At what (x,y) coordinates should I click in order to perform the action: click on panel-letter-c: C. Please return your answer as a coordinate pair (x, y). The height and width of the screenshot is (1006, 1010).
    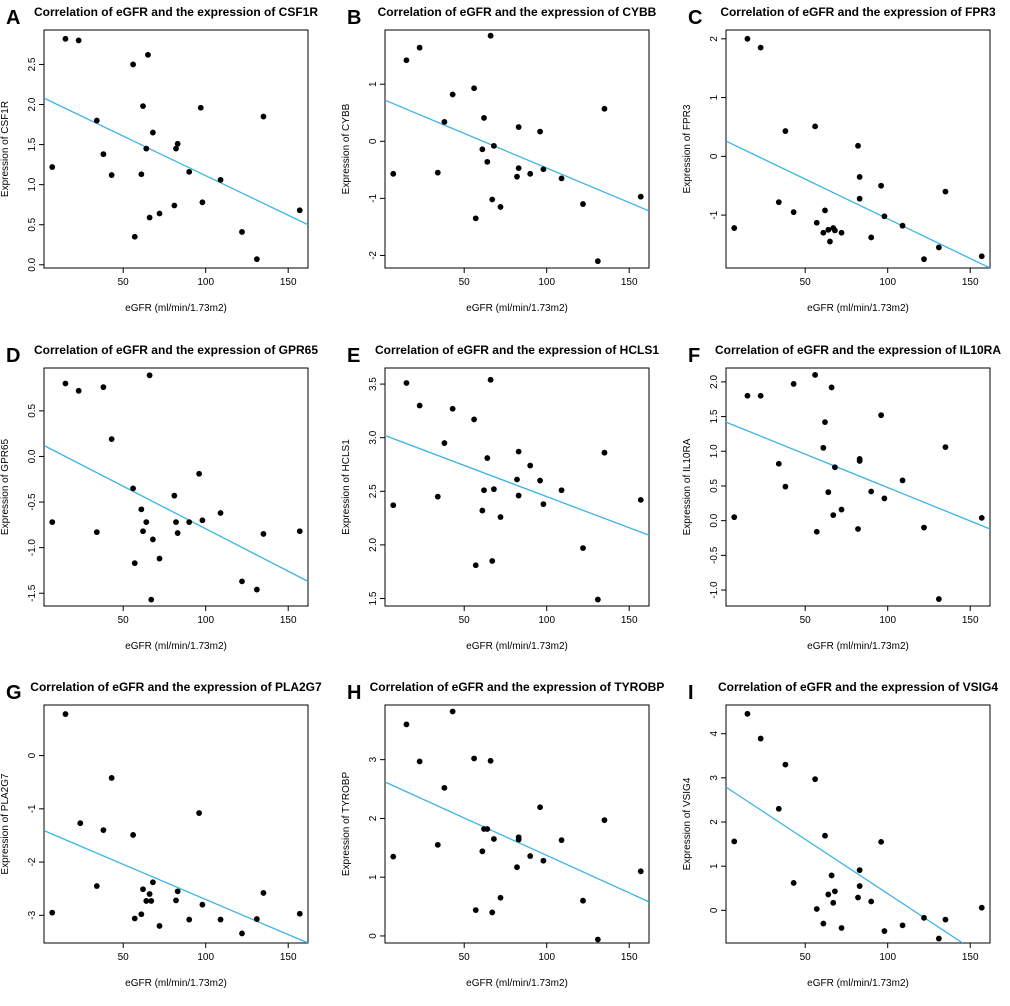
    Looking at the image, I should click on (695, 18).